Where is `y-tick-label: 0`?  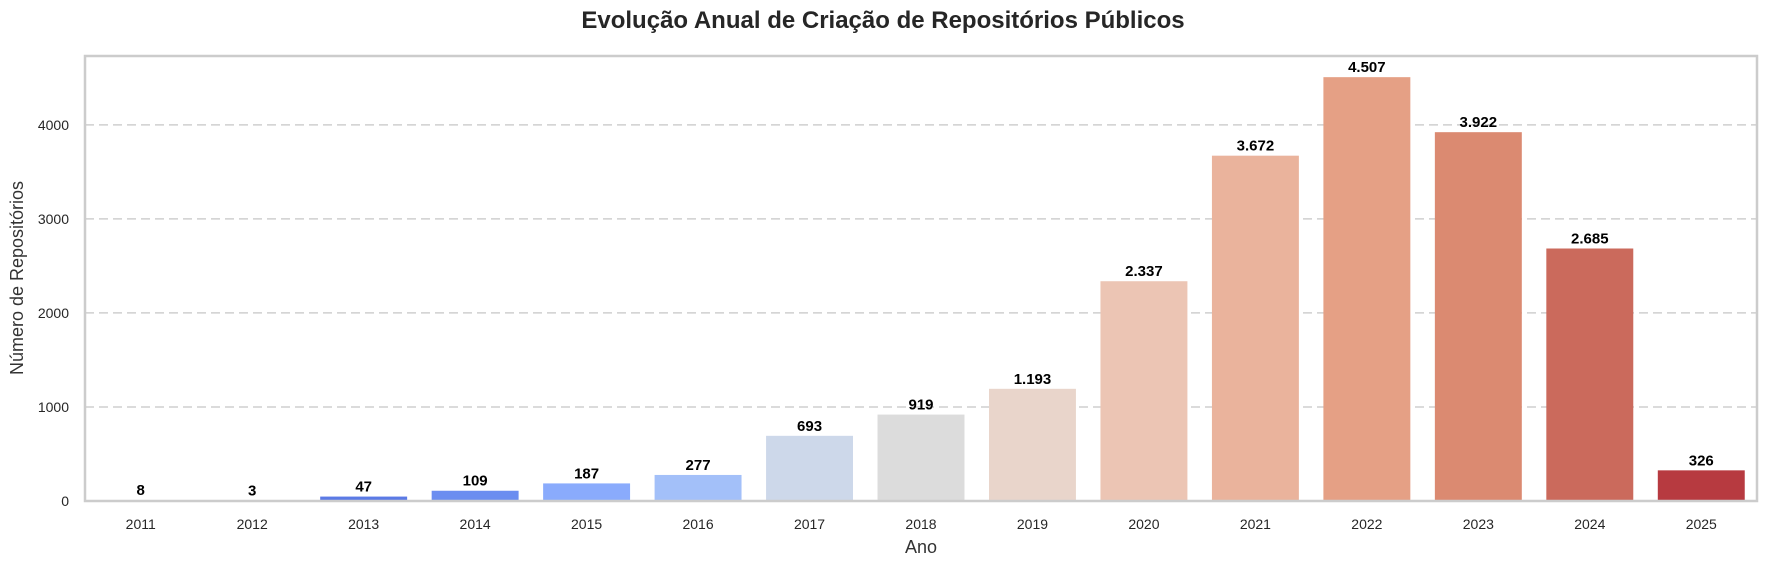 y-tick-label: 0 is located at coordinates (65, 501).